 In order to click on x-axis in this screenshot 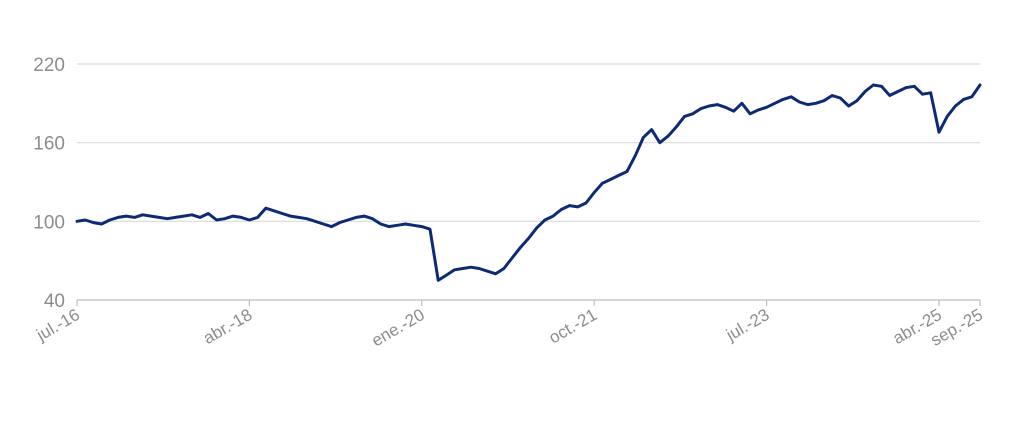, I will do `click(528, 302)`.